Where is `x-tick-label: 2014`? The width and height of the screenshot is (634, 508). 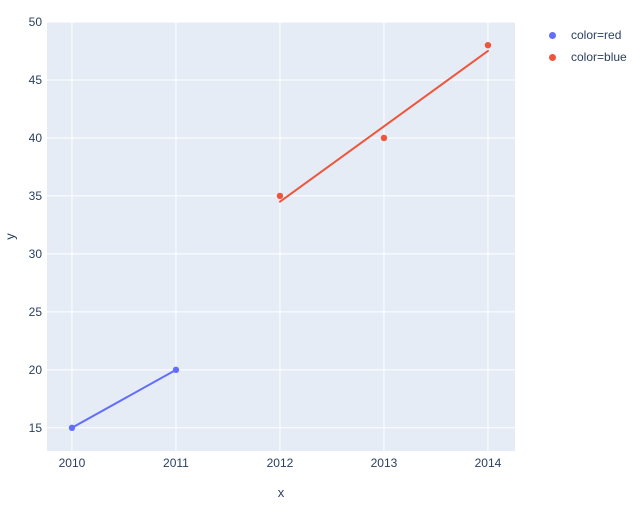
x-tick-label: 2014 is located at coordinates (488, 463).